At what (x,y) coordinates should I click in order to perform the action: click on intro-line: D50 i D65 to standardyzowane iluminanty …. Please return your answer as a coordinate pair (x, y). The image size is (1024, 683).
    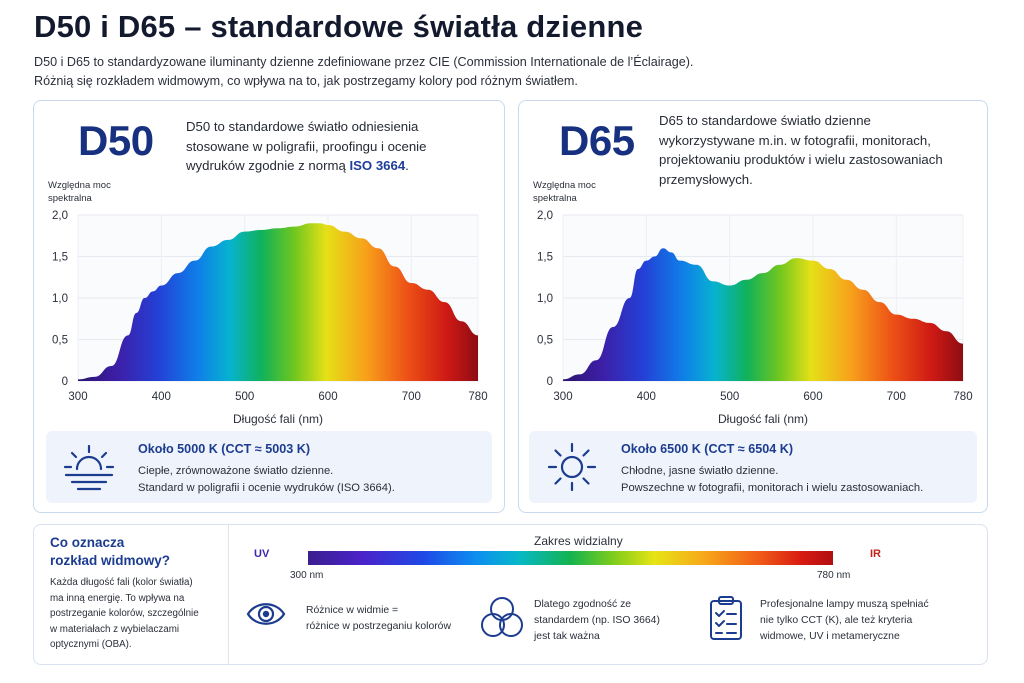
    Looking at the image, I should click on (364, 62).